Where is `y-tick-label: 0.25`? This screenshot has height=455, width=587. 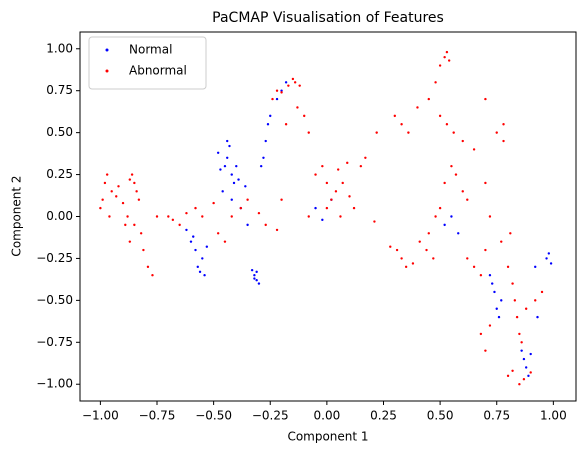 y-tick-label: 0.25 is located at coordinates (59, 174).